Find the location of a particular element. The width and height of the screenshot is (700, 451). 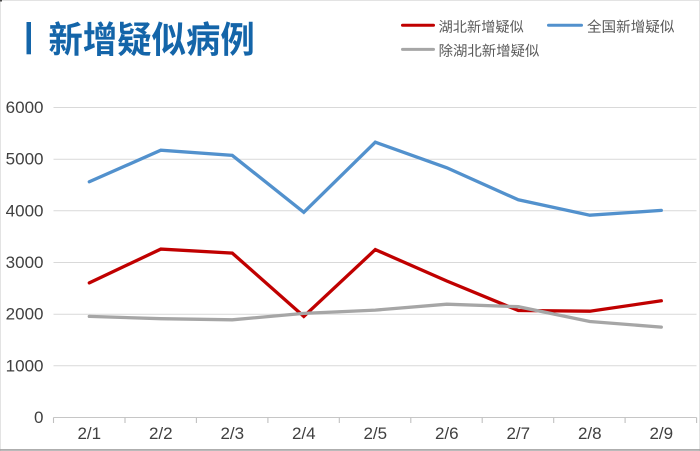

svg-text: 2/7 is located at coordinates (518, 433).